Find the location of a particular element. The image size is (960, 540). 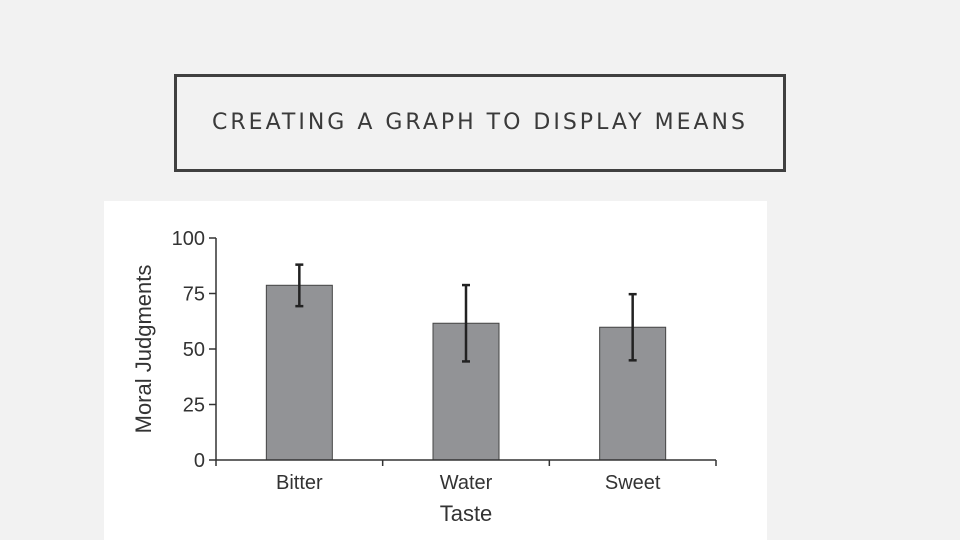

y-tick-label: 0 is located at coordinates (199, 461).